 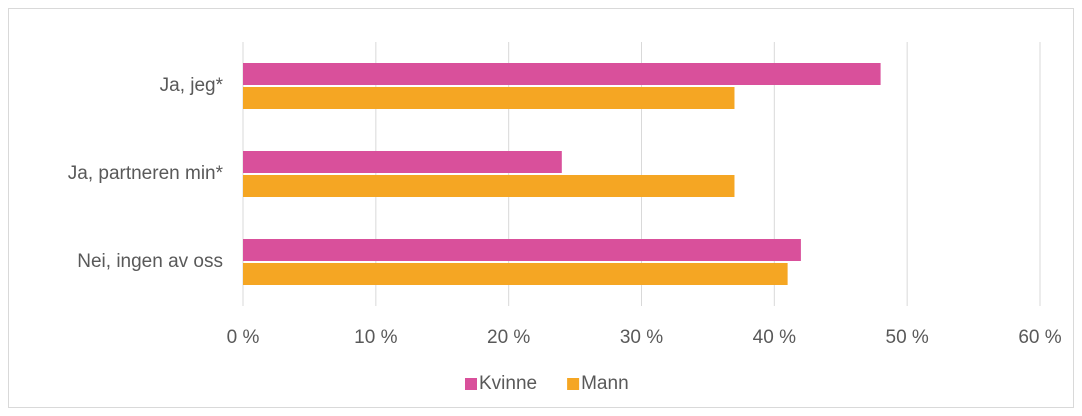 What do you see at coordinates (774, 337) in the screenshot?
I see `x-tick-label: 40 %` at bounding box center [774, 337].